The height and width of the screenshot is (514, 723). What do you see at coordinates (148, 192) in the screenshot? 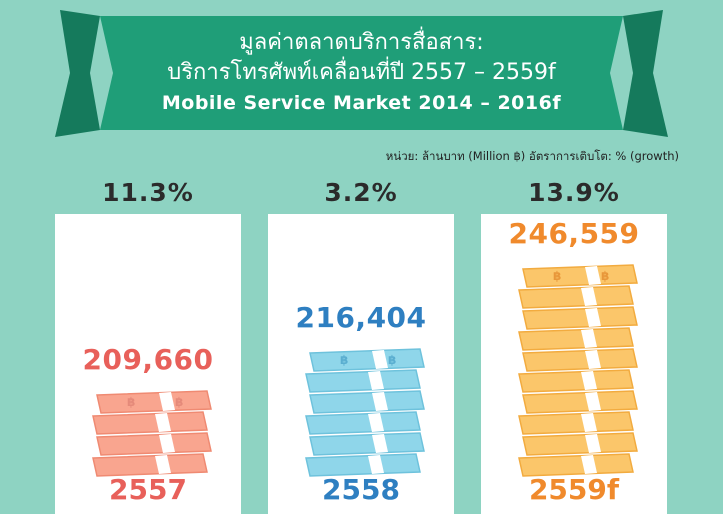
I see `growth-label-2557: 11.3%` at bounding box center [148, 192].